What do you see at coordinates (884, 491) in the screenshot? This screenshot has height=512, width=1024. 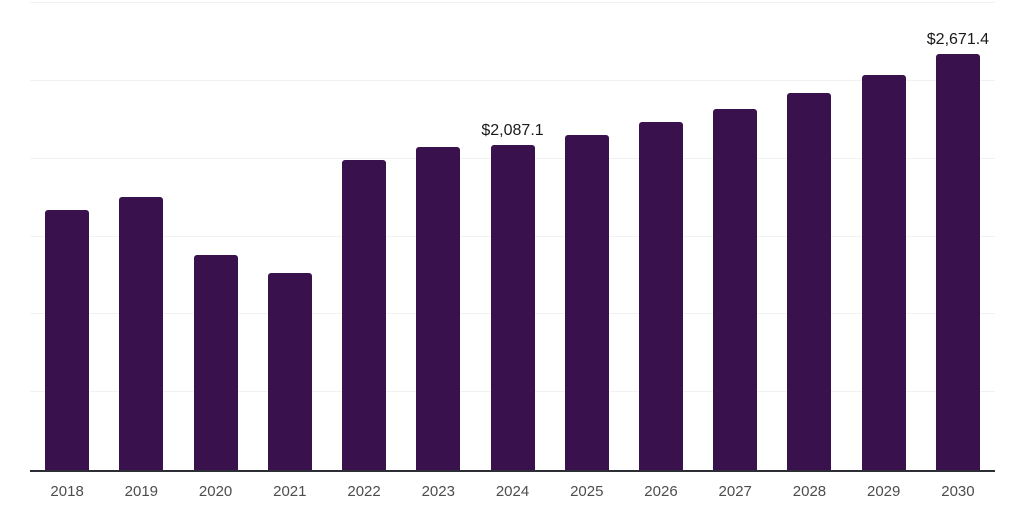 I see `x-tick-2029: 2029` at bounding box center [884, 491].